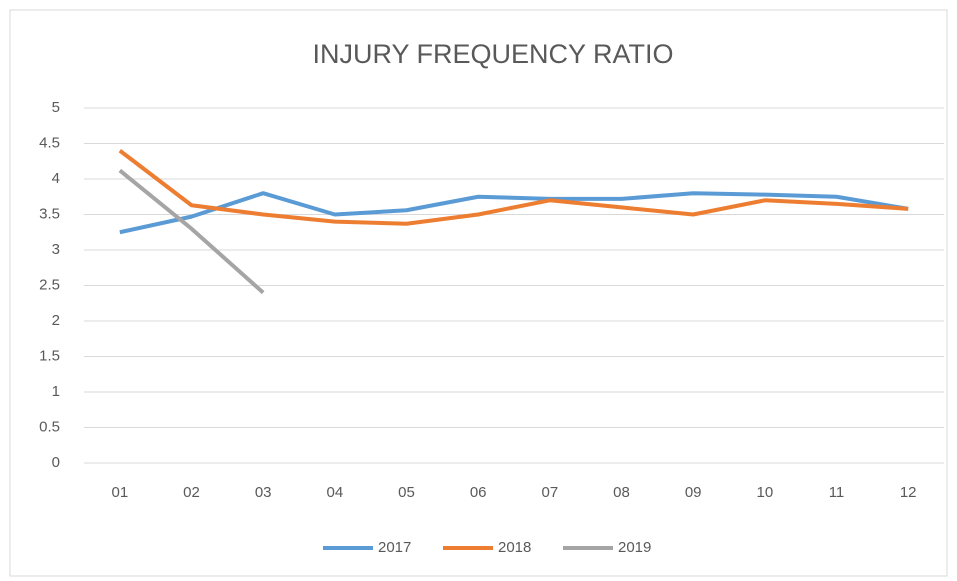 The width and height of the screenshot is (957, 581). I want to click on y-tick-label: 5, so click(56, 107).